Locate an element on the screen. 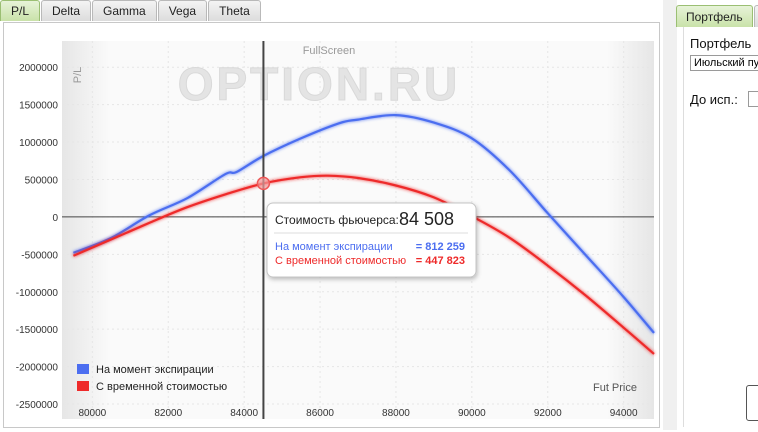 This screenshot has width=758, height=432. tab-gamma: Gamma is located at coordinates (124, 10).